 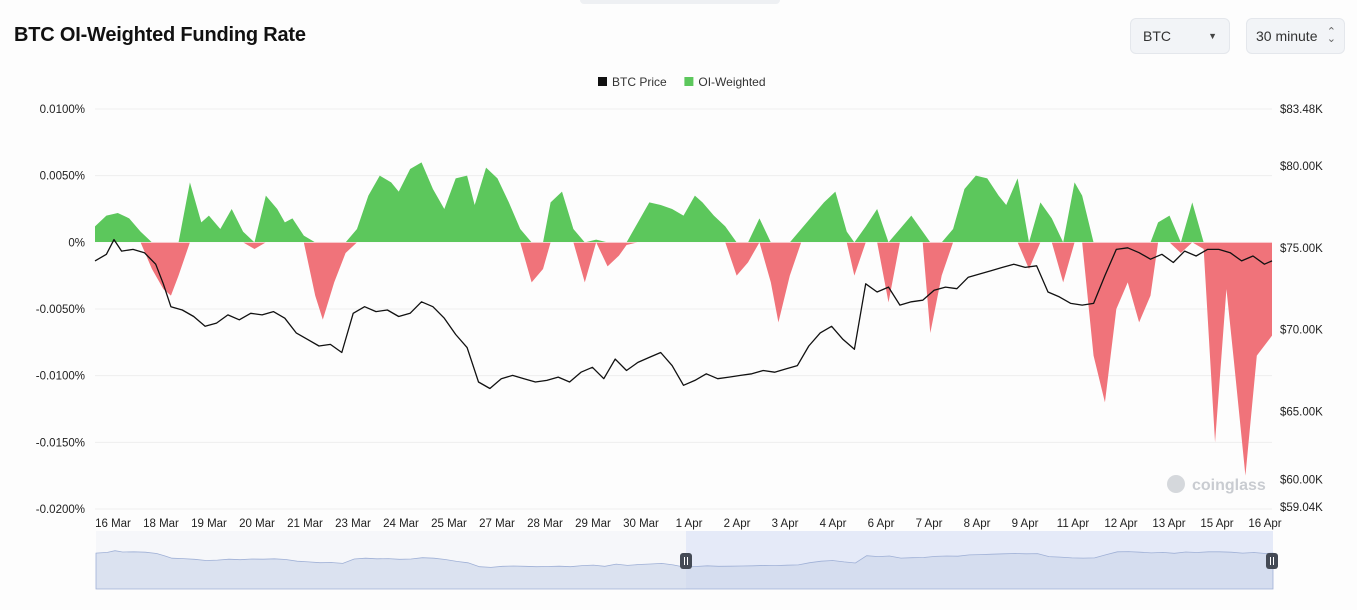 I want to click on x-tick-label: 11 Apr, so click(x=1073, y=524).